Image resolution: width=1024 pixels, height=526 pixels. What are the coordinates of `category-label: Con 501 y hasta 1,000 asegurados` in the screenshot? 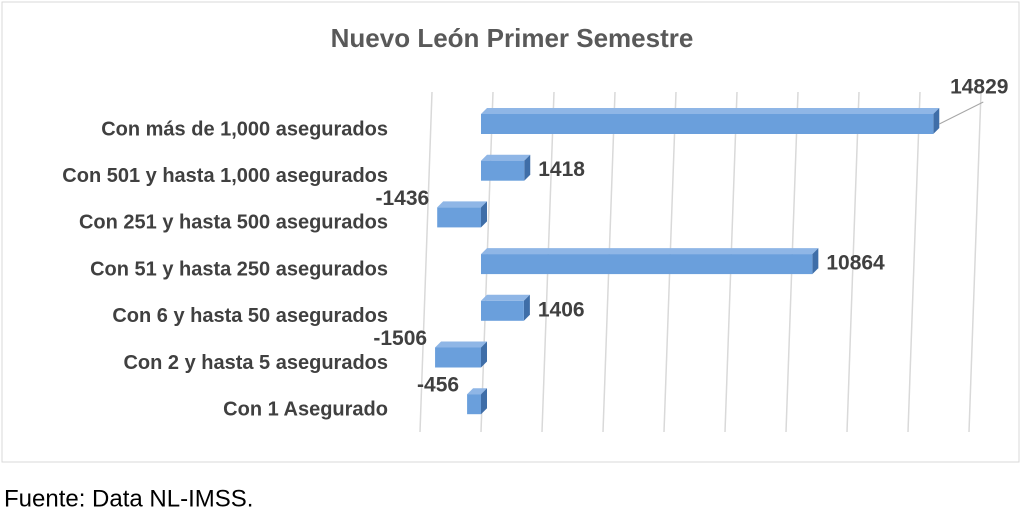 It's located at (225, 176).